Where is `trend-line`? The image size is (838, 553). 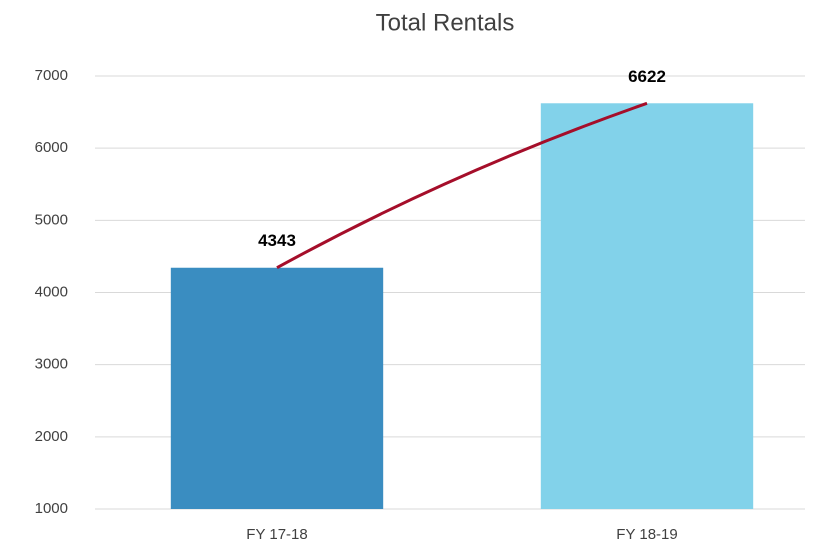
trend-line is located at coordinates (462, 185).